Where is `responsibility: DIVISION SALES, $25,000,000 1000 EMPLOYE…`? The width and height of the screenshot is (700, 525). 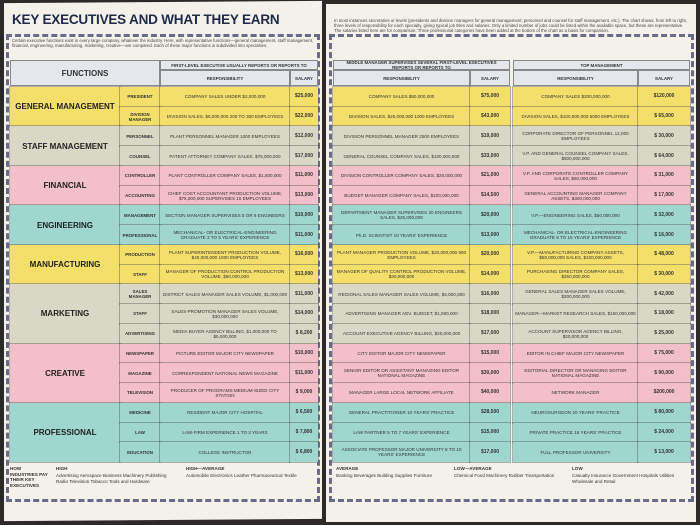 responsibility: DIVISION SALES, $25,000,000 1000 EMPLOYE… is located at coordinates (401, 116).